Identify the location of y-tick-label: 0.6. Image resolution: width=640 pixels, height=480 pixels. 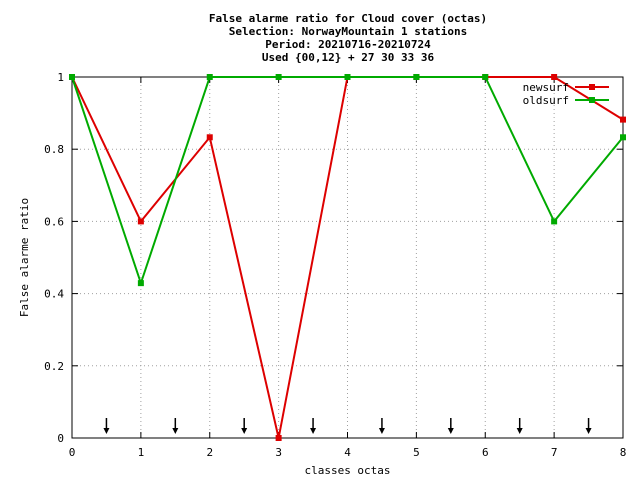
(54, 221).